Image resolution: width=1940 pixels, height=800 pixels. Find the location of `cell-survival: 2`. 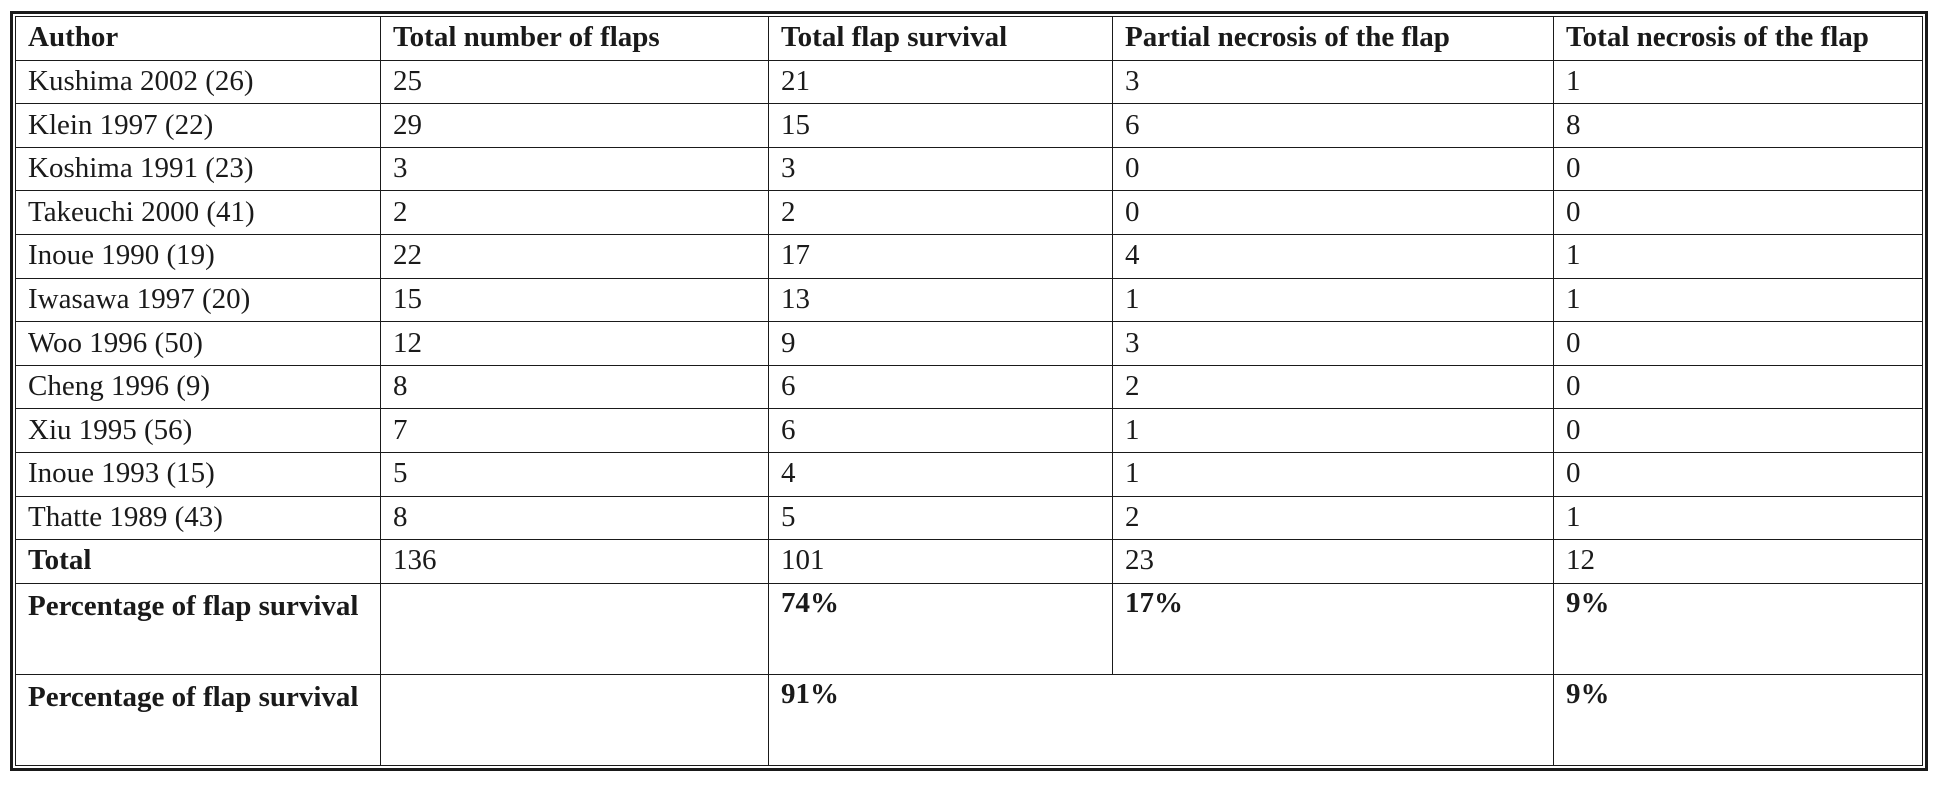

cell-survival: 2 is located at coordinates (940, 212).